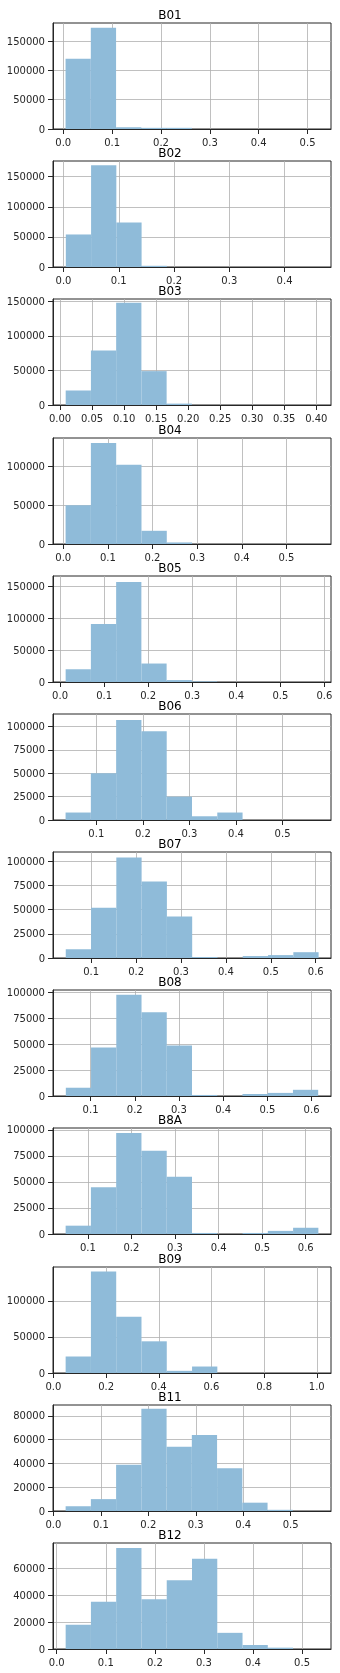 The height and width of the screenshot is (1673, 340). I want to click on chart-title: B8A, so click(170, 1120).